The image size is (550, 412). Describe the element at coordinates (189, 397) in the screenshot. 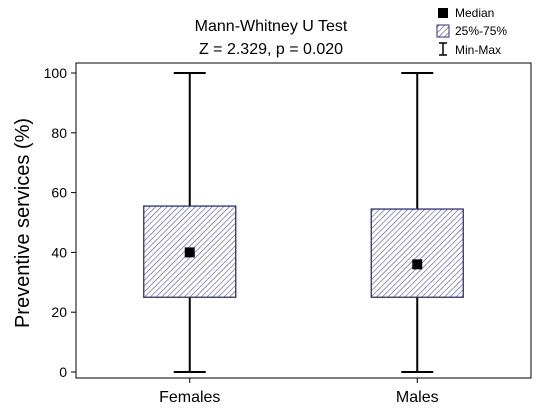

I see `category-label-females: Females` at that location.